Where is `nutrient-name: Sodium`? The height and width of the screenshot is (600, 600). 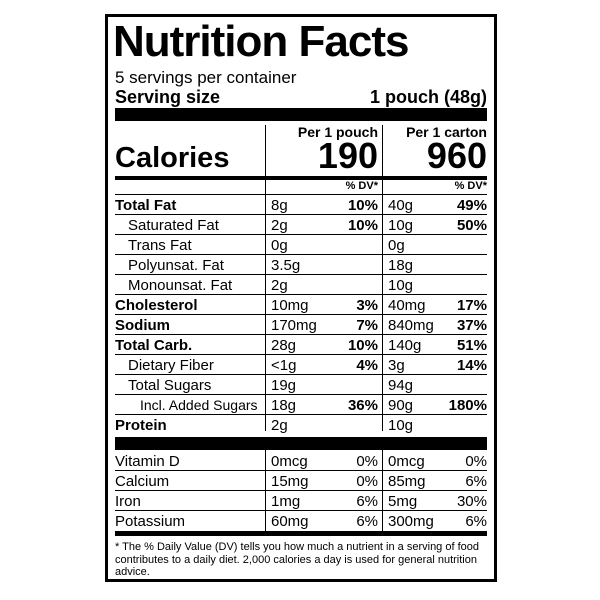 nutrient-name: Sodium is located at coordinates (142, 325).